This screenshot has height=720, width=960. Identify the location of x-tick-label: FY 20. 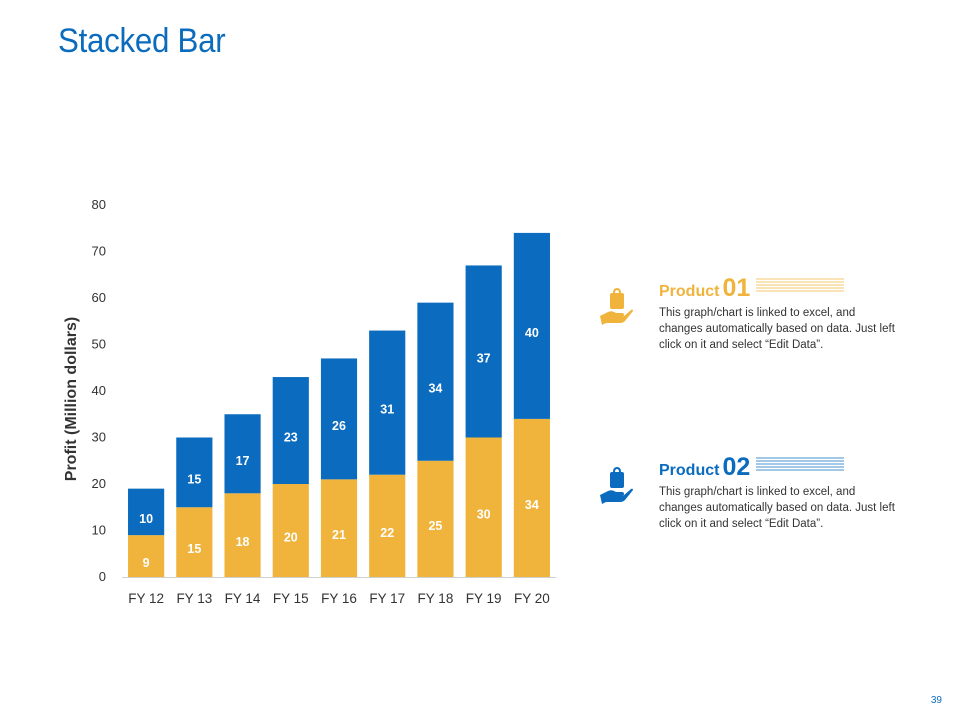
(532, 598).